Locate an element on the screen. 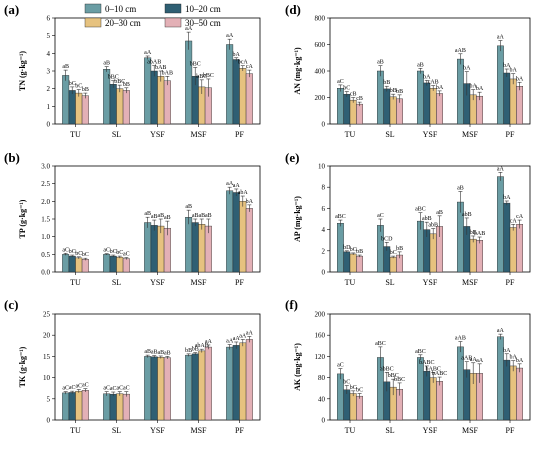 This screenshot has width=550, height=464. panel-letter: (a) is located at coordinates (11, 9).